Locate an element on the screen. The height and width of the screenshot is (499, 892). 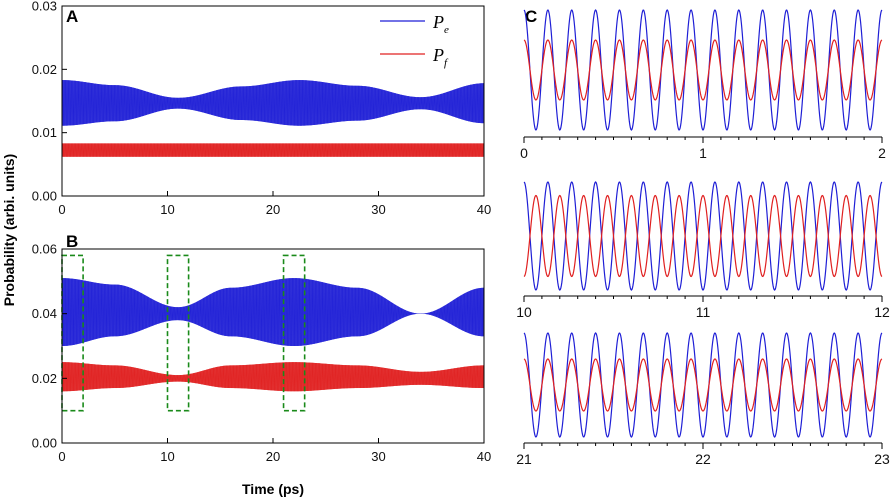
panel-c-subplot-1: 0 1 2 is located at coordinates (703, 85).